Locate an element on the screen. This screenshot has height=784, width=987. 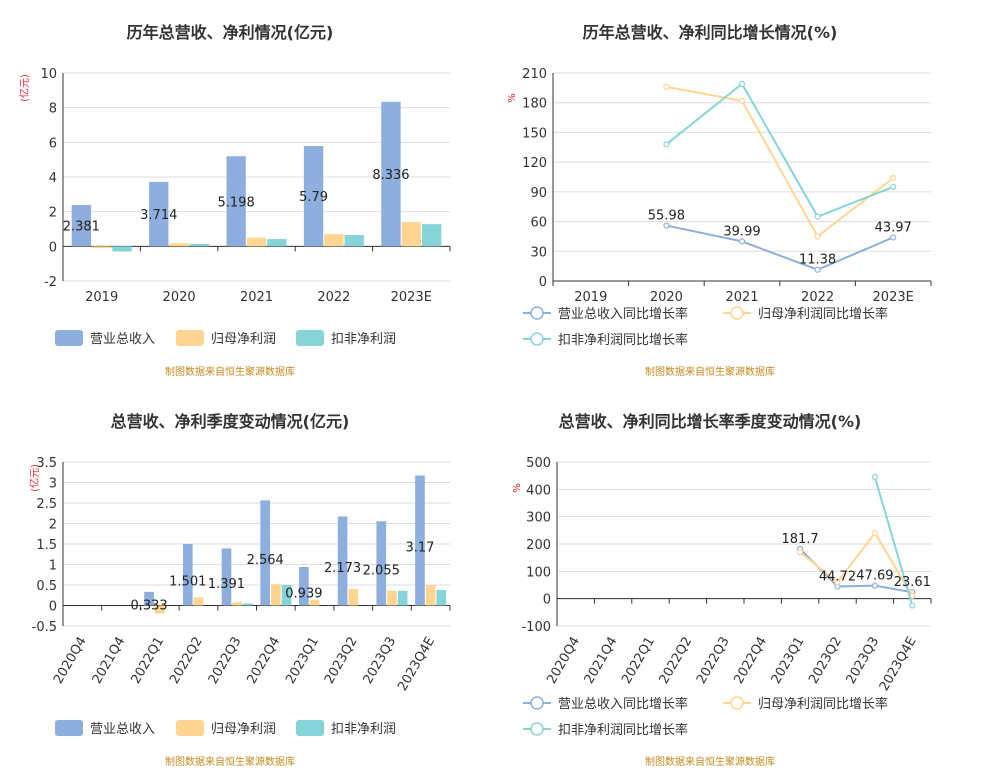
quarter-amount-x-label-2020q4: 2020Q4 is located at coordinates (70, 661).